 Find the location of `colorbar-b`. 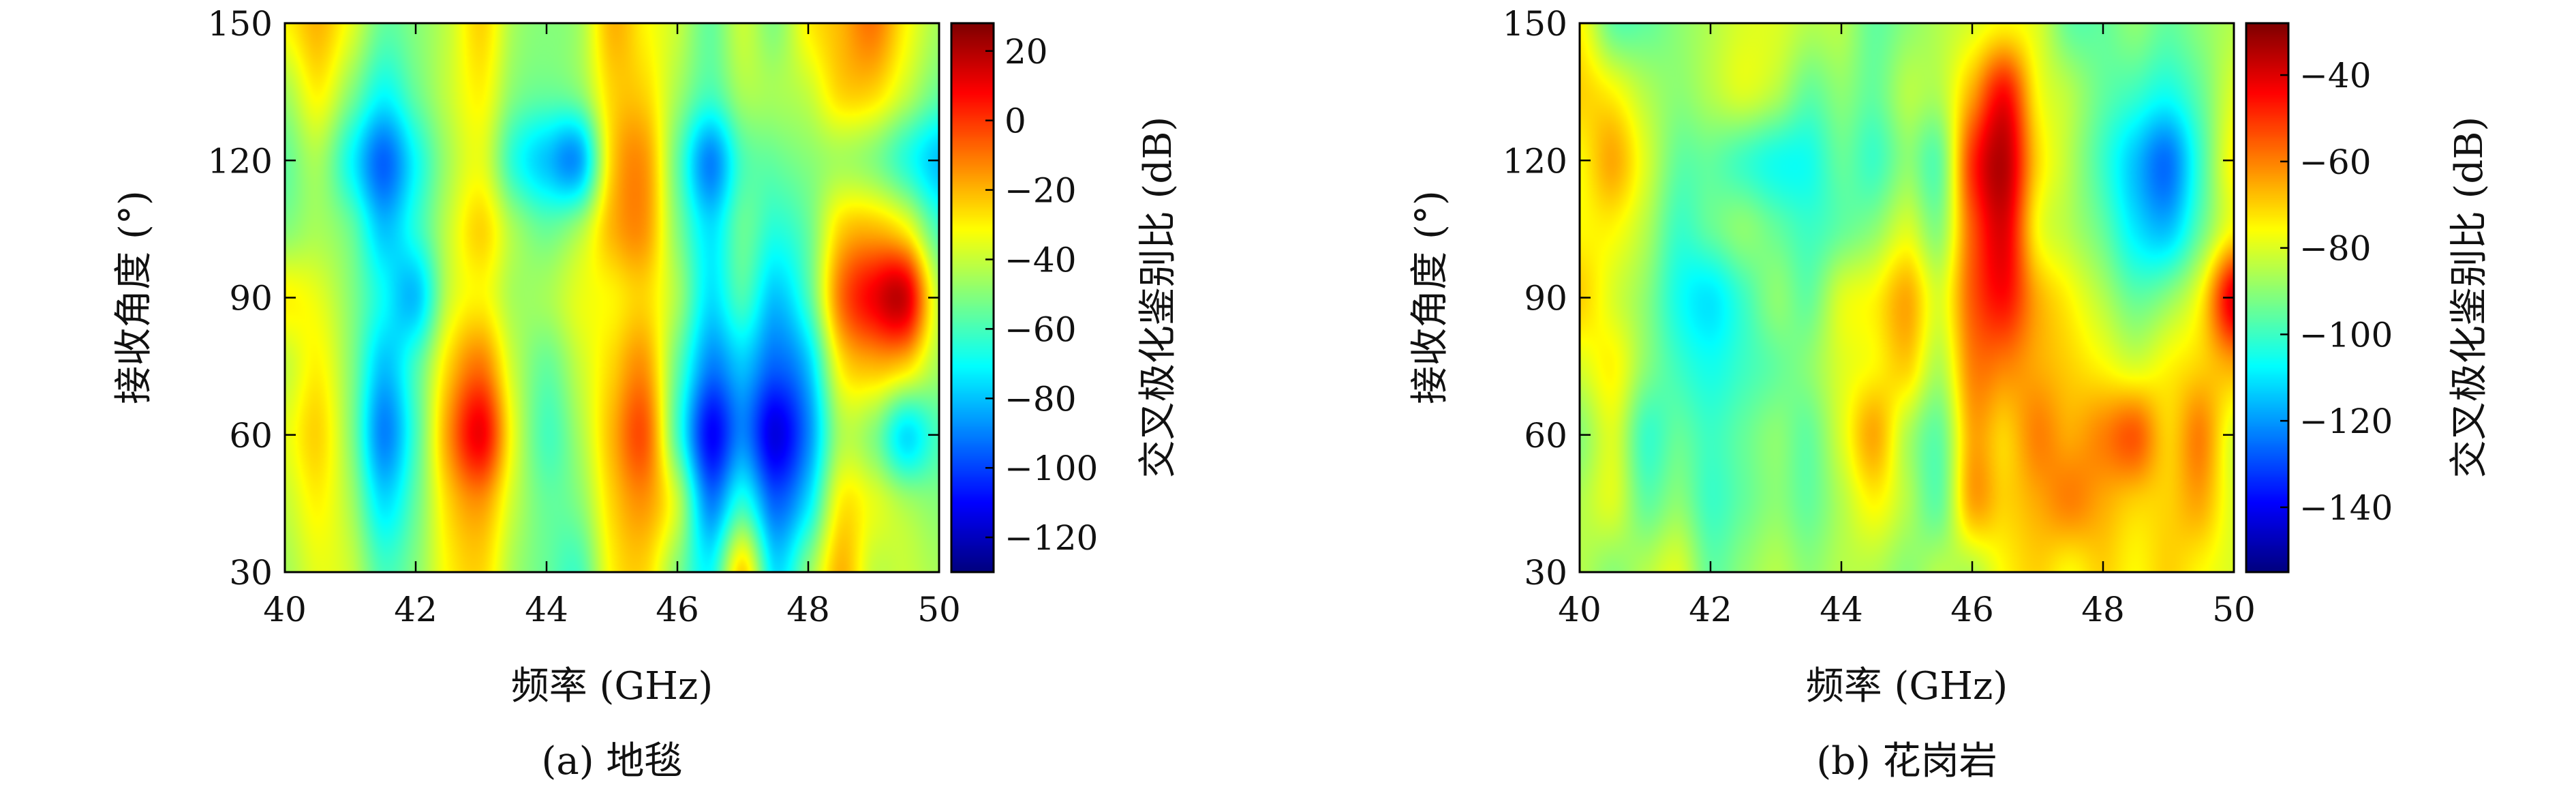

colorbar-b is located at coordinates (2267, 297).